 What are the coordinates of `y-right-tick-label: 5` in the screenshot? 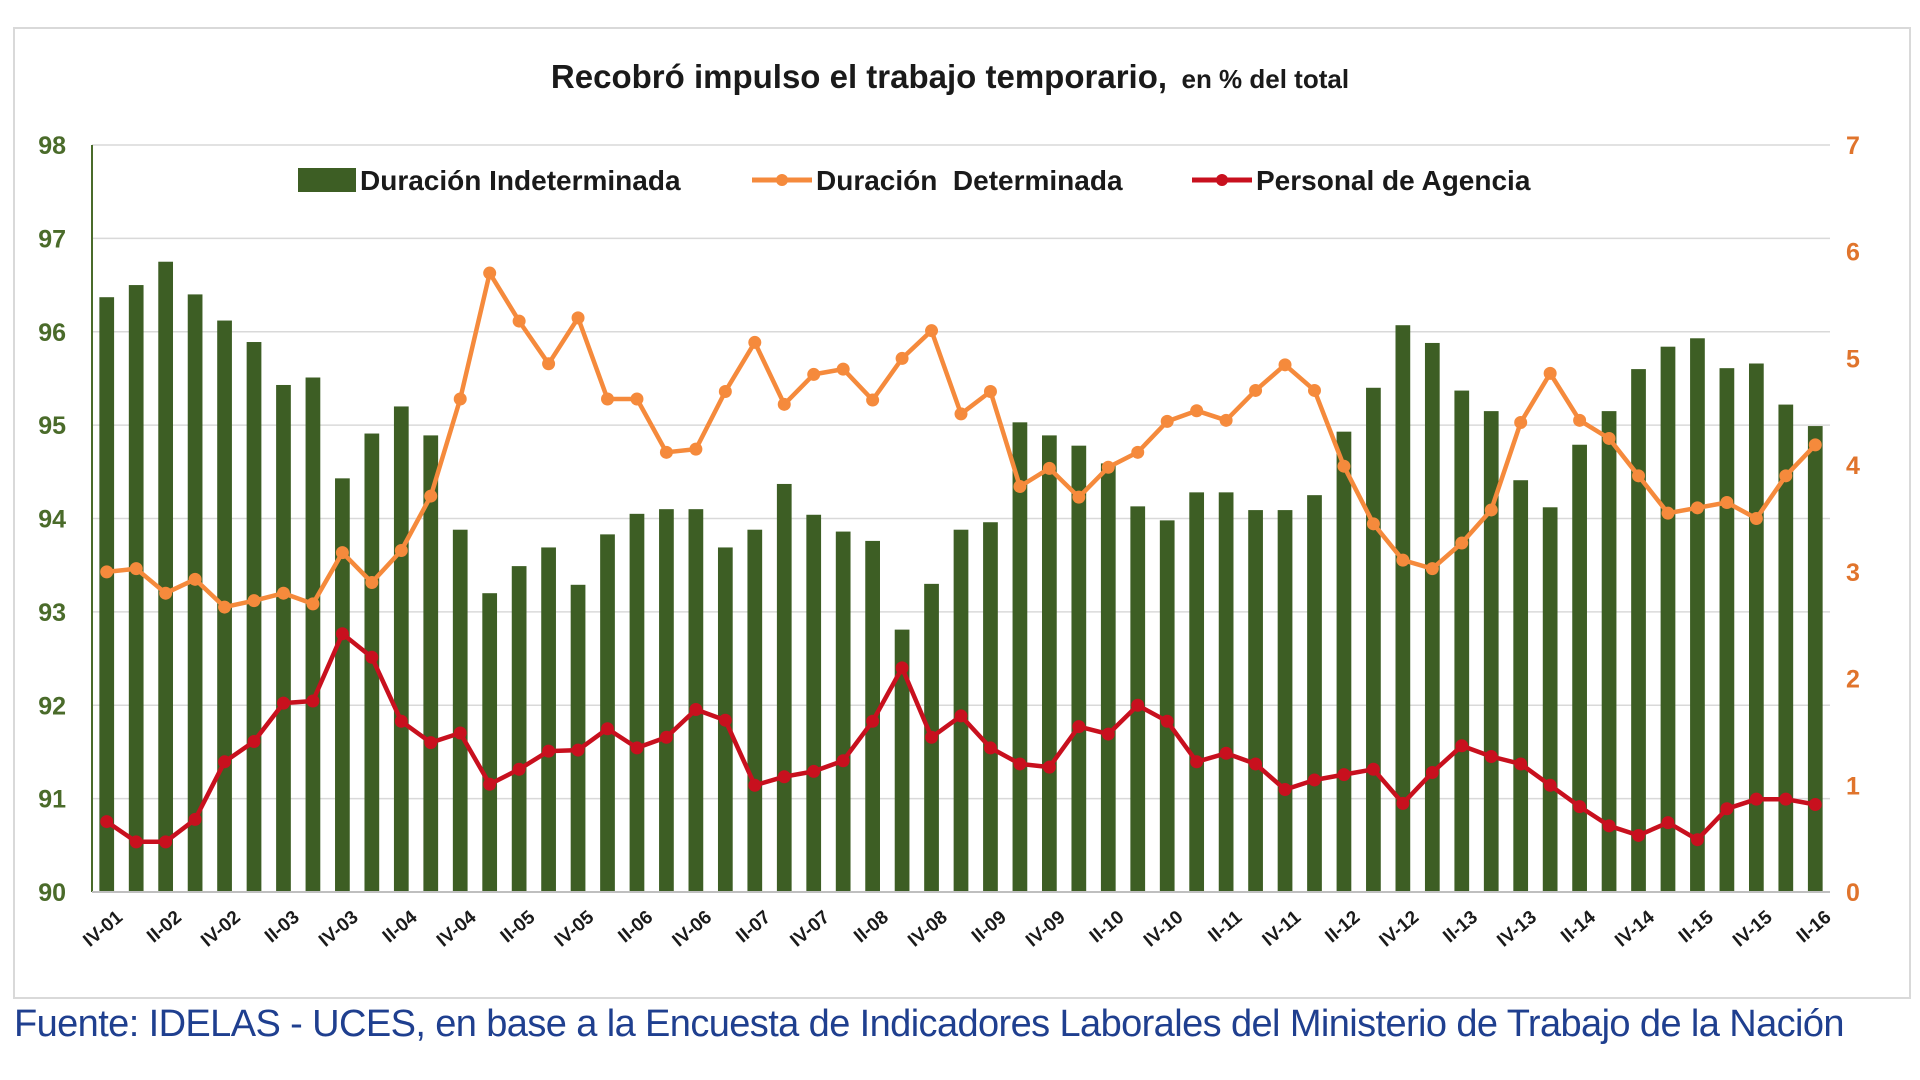 It's located at (1853, 359).